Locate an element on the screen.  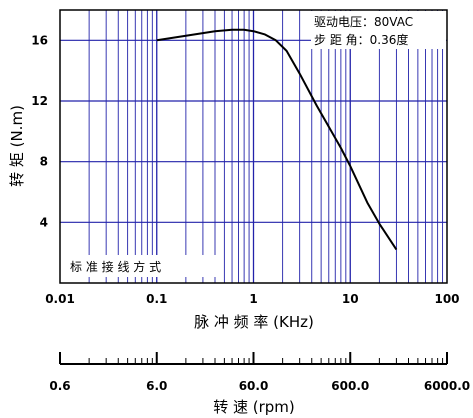
rpm-tick-label: 6000.0 is located at coordinates (447, 386).